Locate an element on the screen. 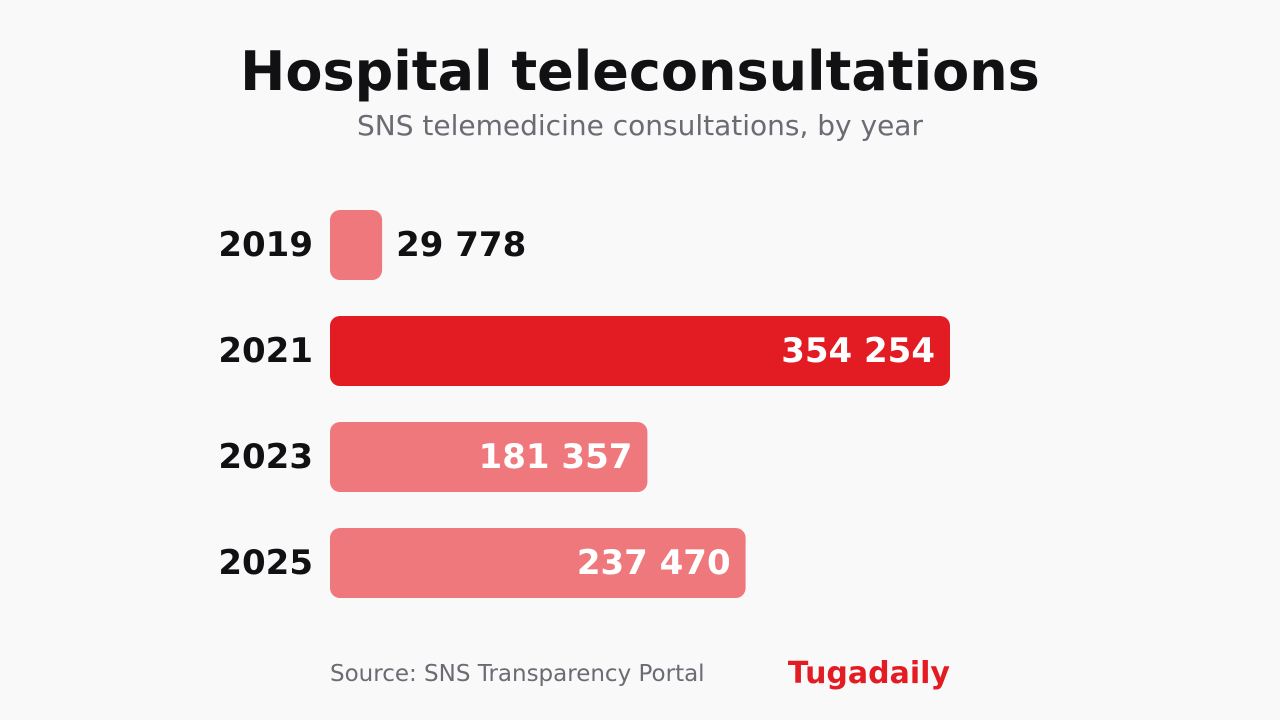 This screenshot has width=1280, height=720. category-label: 2023 is located at coordinates (265, 457).